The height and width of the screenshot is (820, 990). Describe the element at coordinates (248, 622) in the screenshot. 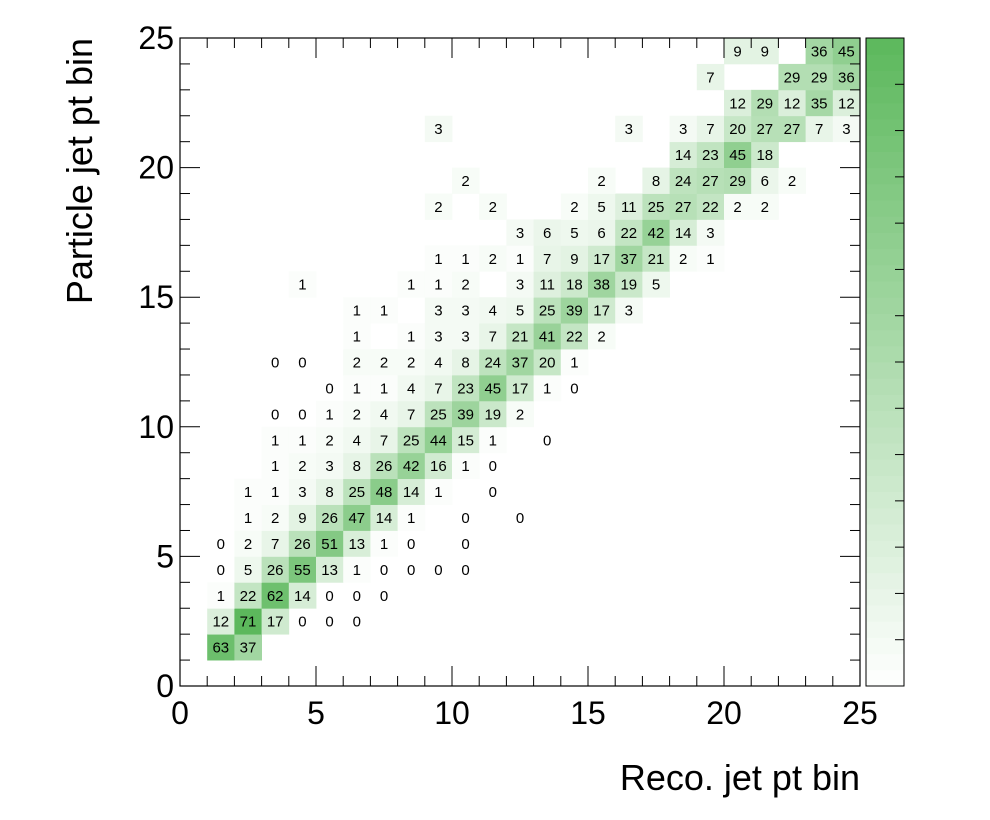

I see `cell-value-label: 71` at that location.